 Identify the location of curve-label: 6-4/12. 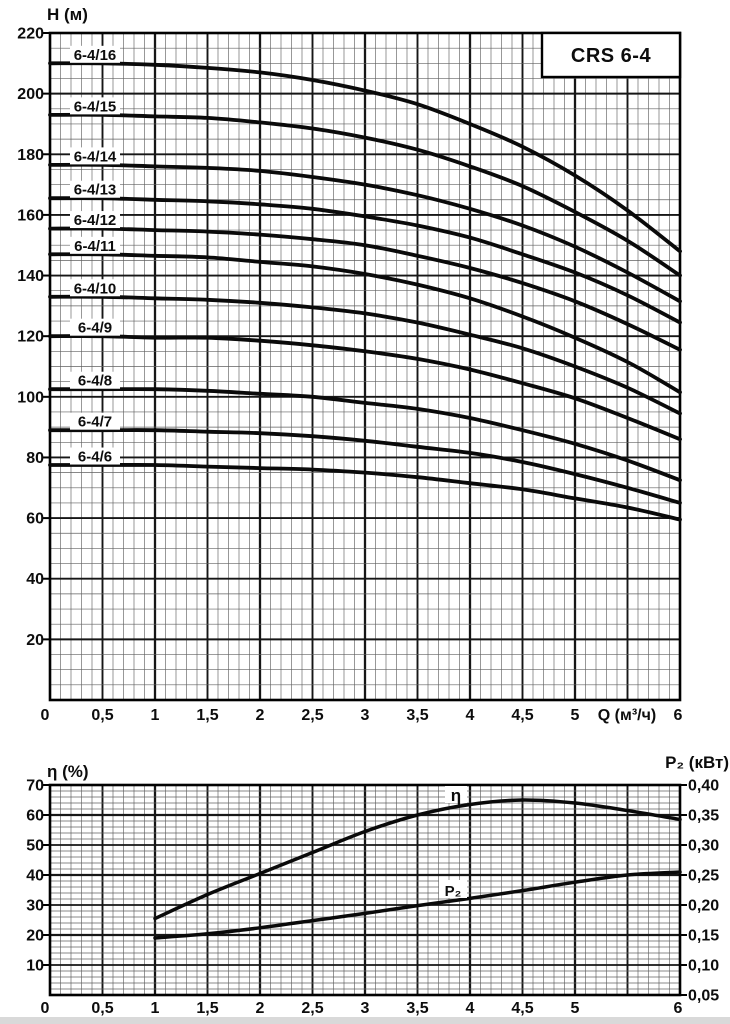
(95, 220).